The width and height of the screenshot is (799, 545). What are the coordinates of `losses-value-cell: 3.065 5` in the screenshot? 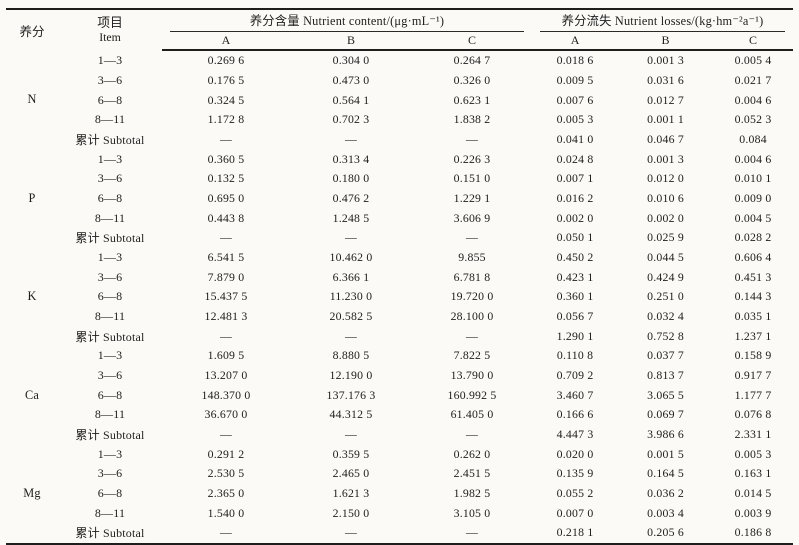 It's located at (665, 394).